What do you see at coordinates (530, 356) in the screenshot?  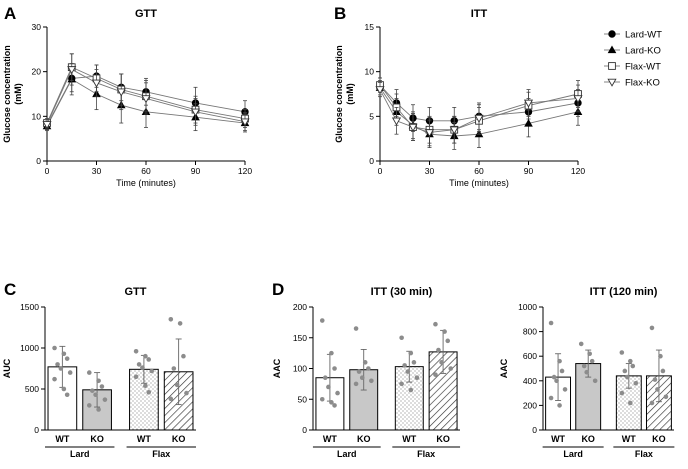 I see `itt120-ytick-label: 600` at bounding box center [530, 356].